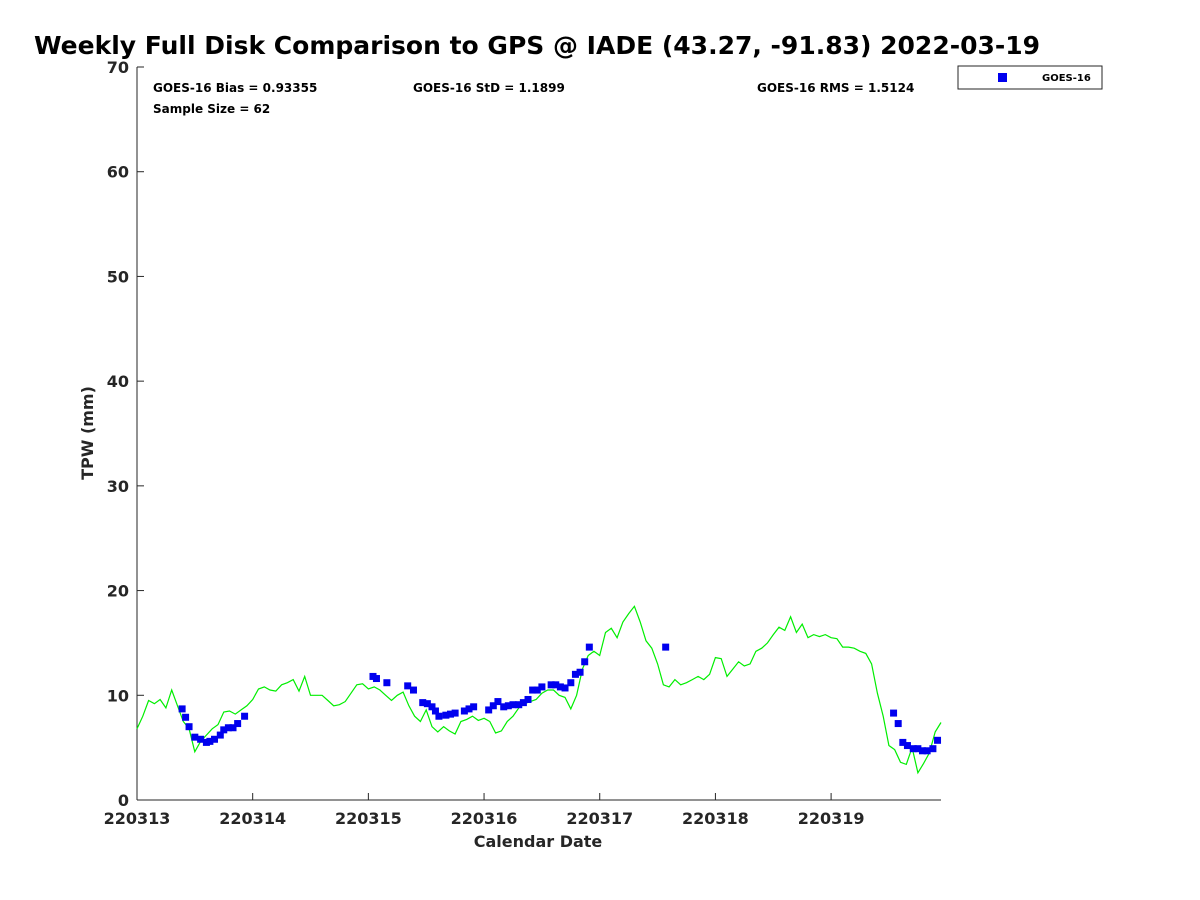 Image resolution: width=1200 pixels, height=900 pixels. I want to click on x-tick-label: 220317, so click(599, 818).